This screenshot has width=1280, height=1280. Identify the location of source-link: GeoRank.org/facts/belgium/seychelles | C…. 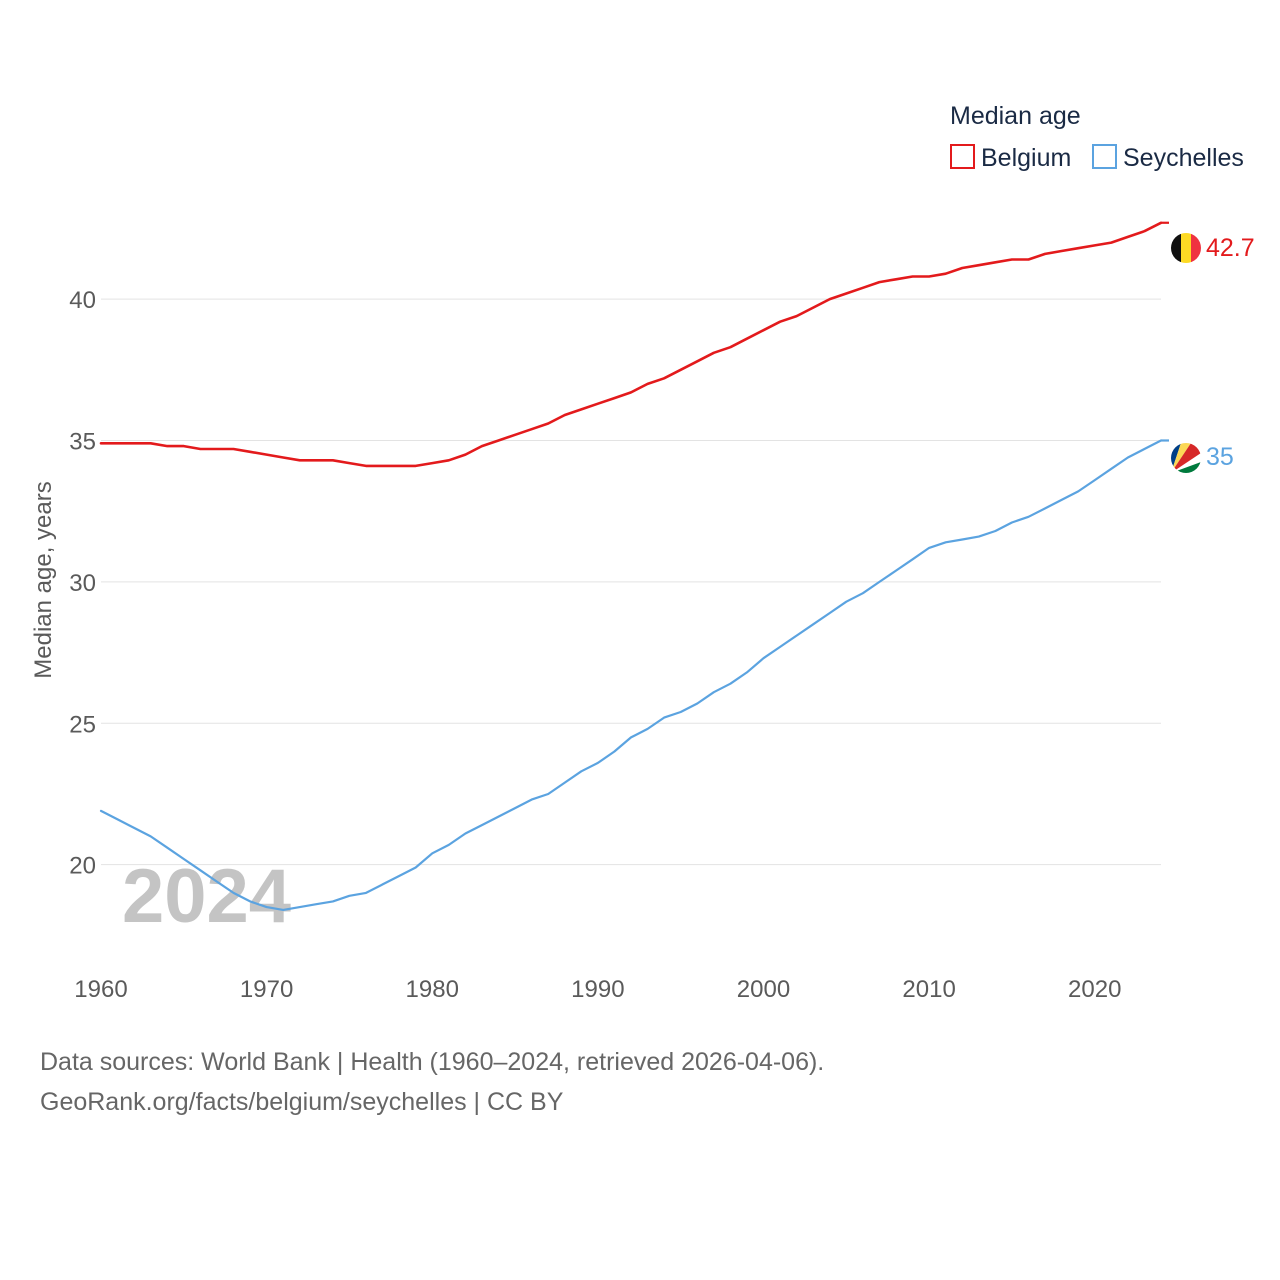
(302, 1102).